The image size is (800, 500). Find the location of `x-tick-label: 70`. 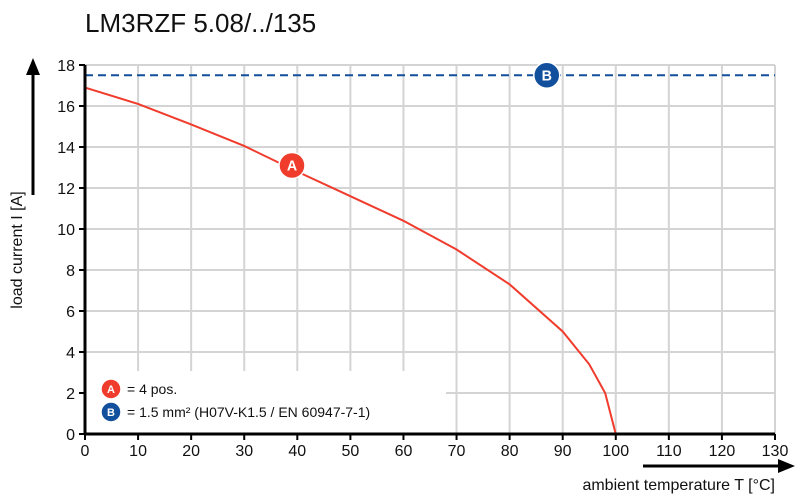

x-tick-label: 70 is located at coordinates (457, 451).